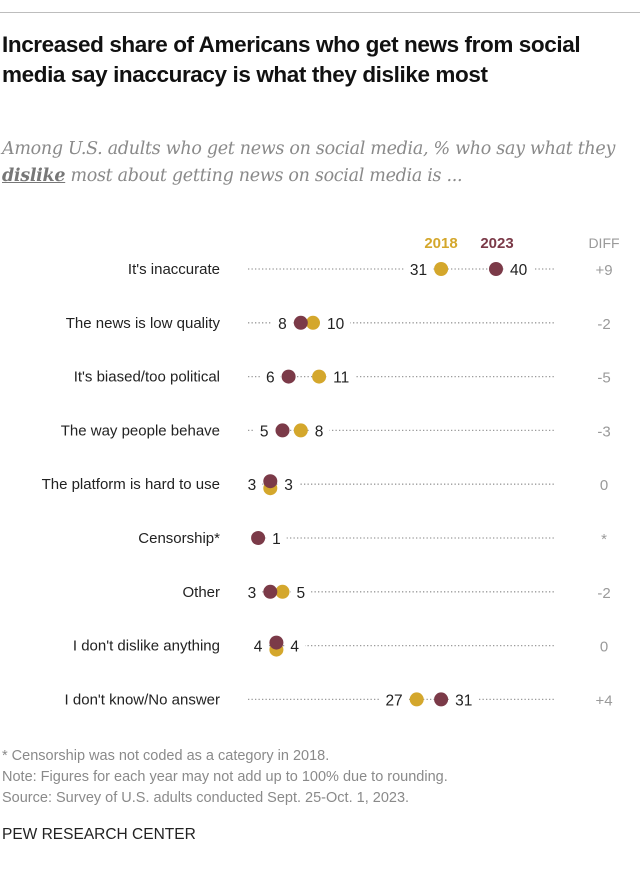 This screenshot has height=880, width=640. I want to click on value-label-2023: 4, so click(258, 647).